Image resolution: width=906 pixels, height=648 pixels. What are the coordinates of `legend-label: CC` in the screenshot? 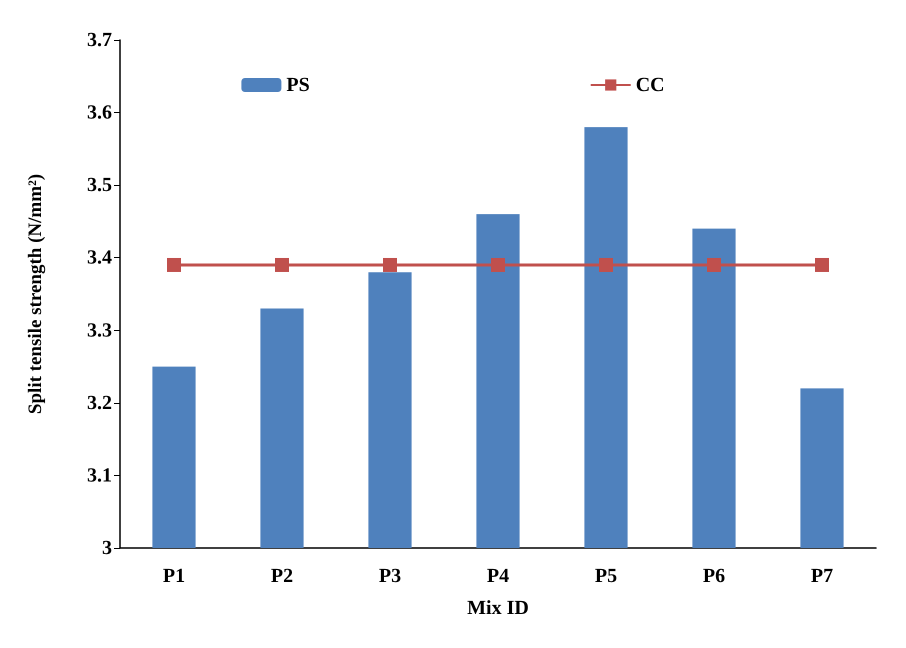 It's located at (650, 85).